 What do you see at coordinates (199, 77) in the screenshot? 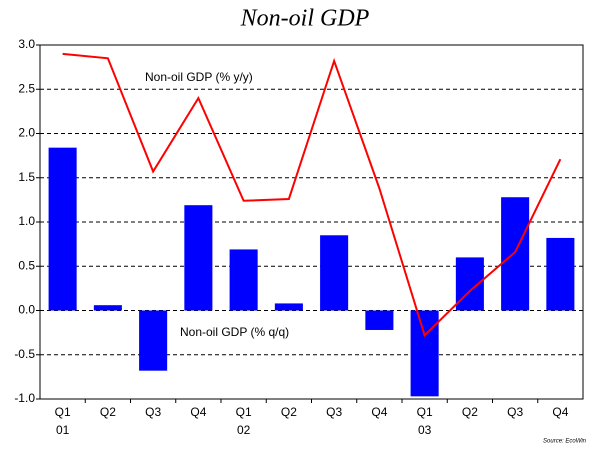
I see `series-label: Non-oil GDP (% y/y)` at bounding box center [199, 77].